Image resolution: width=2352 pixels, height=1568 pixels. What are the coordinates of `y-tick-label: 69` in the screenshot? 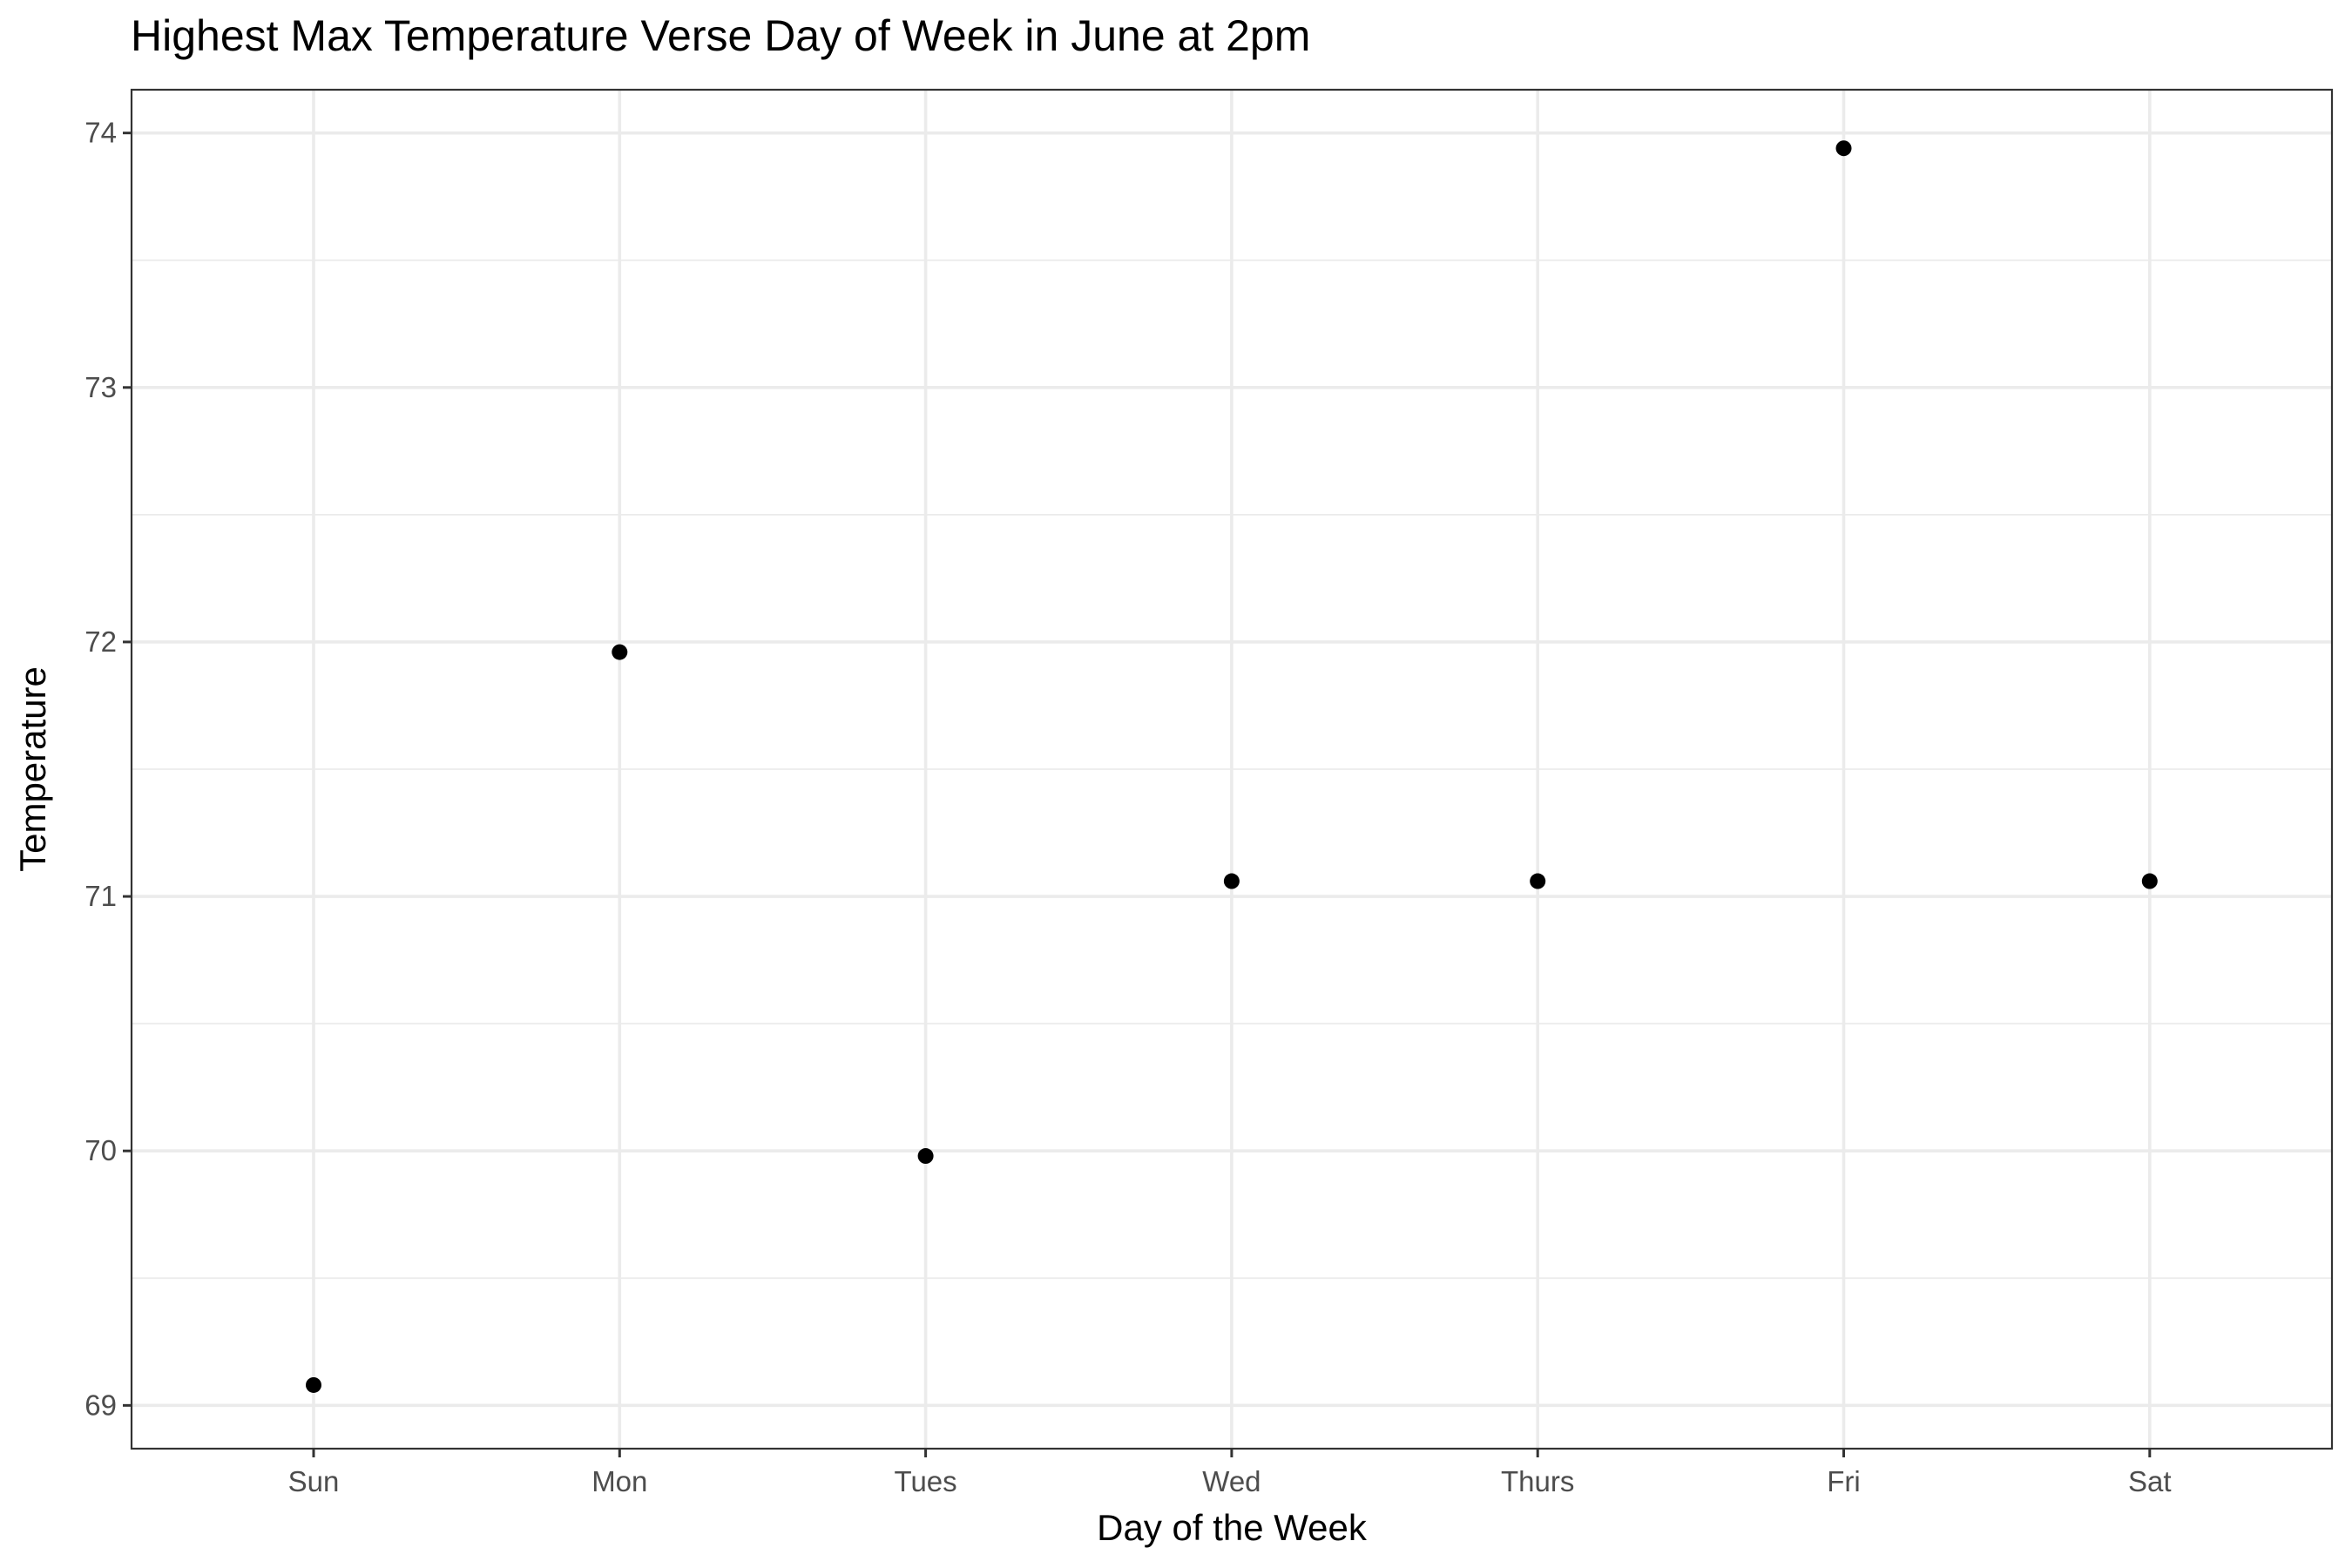 It's located at (101, 1405).